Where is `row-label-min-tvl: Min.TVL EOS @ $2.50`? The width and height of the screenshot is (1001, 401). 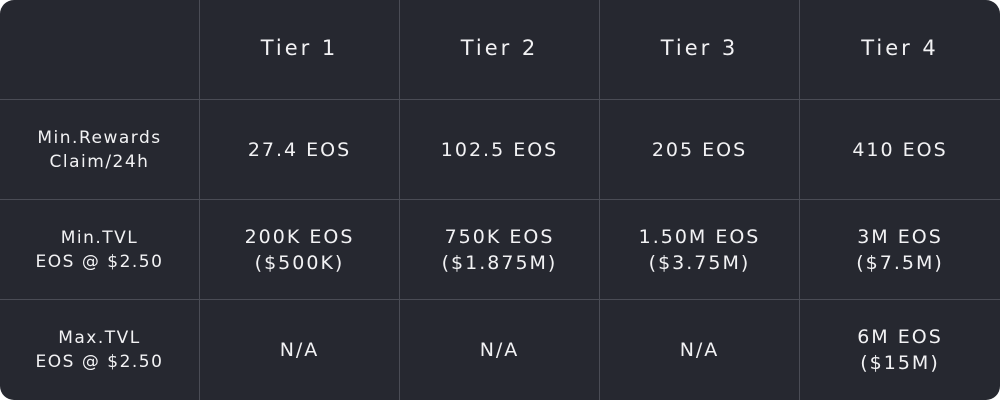
row-label-min-tvl: Min.TVL EOS @ $2.50 is located at coordinates (100, 250).